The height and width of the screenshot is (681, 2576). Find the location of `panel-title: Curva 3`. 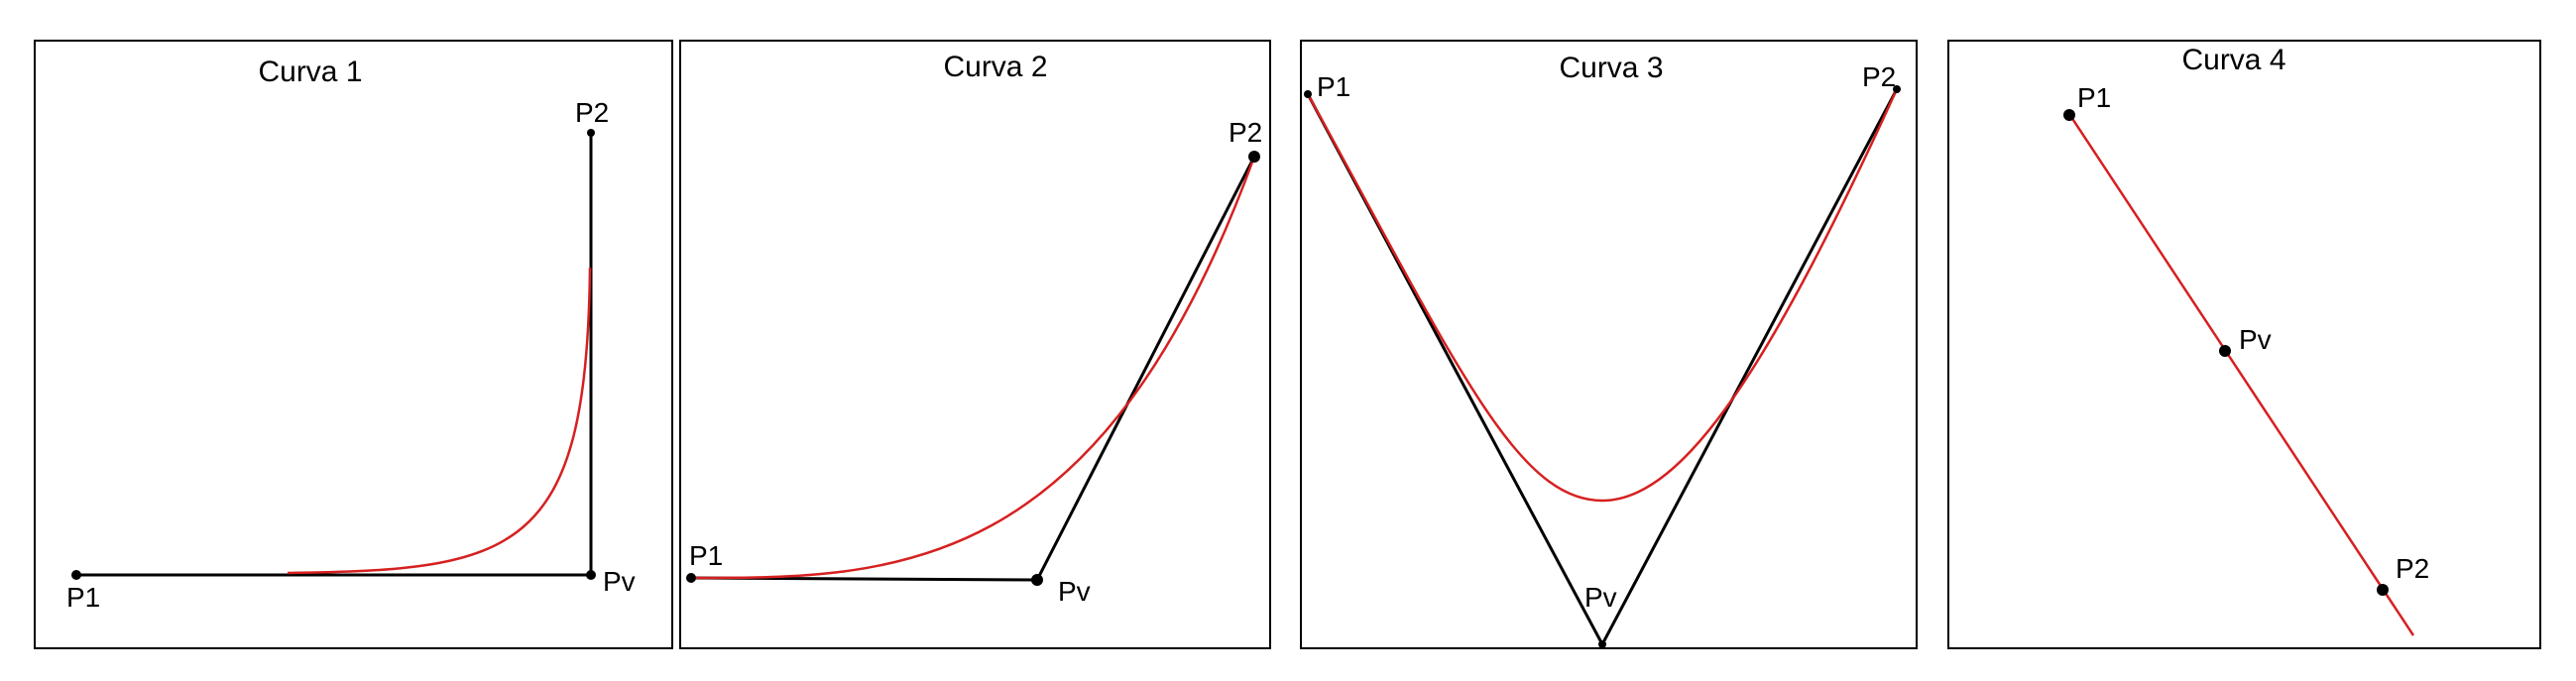

panel-title: Curva 3 is located at coordinates (1611, 68).